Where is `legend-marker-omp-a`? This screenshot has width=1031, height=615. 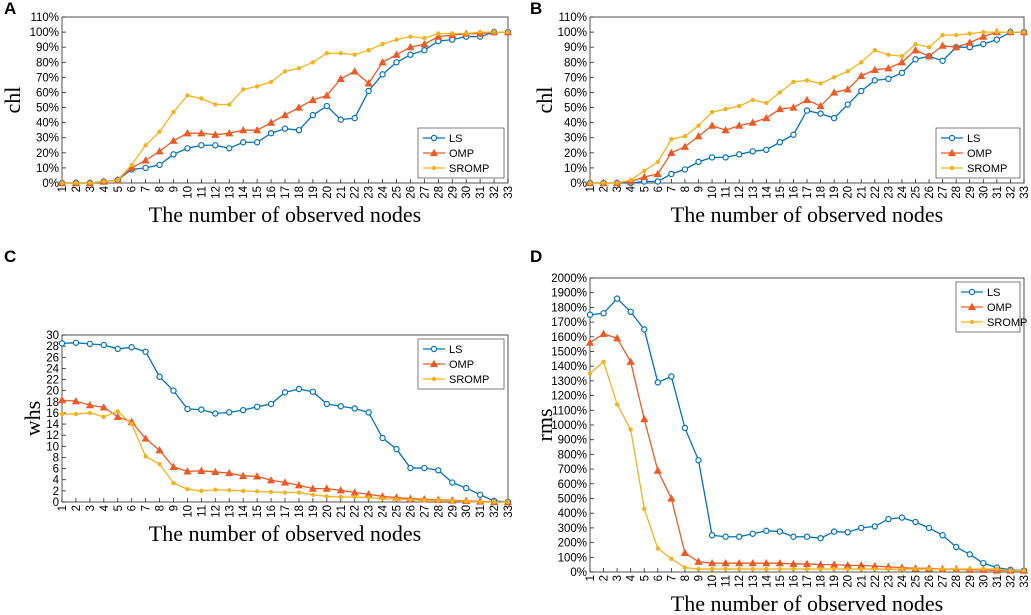
legend-marker-omp-a is located at coordinates (434, 152).